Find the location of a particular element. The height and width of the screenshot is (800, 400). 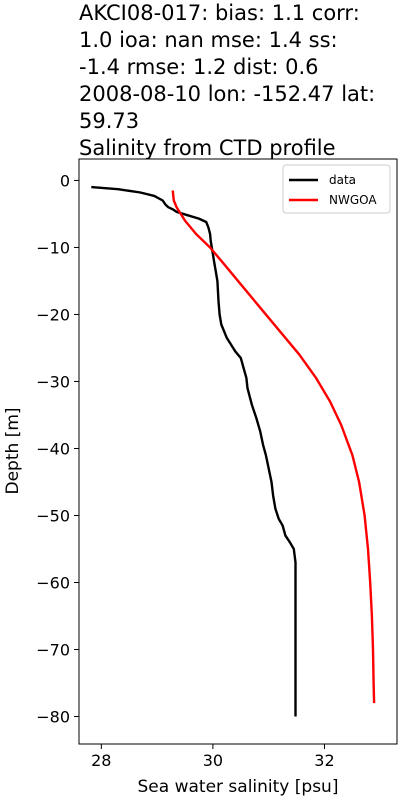

y-tick-label: −40 is located at coordinates (53, 448).